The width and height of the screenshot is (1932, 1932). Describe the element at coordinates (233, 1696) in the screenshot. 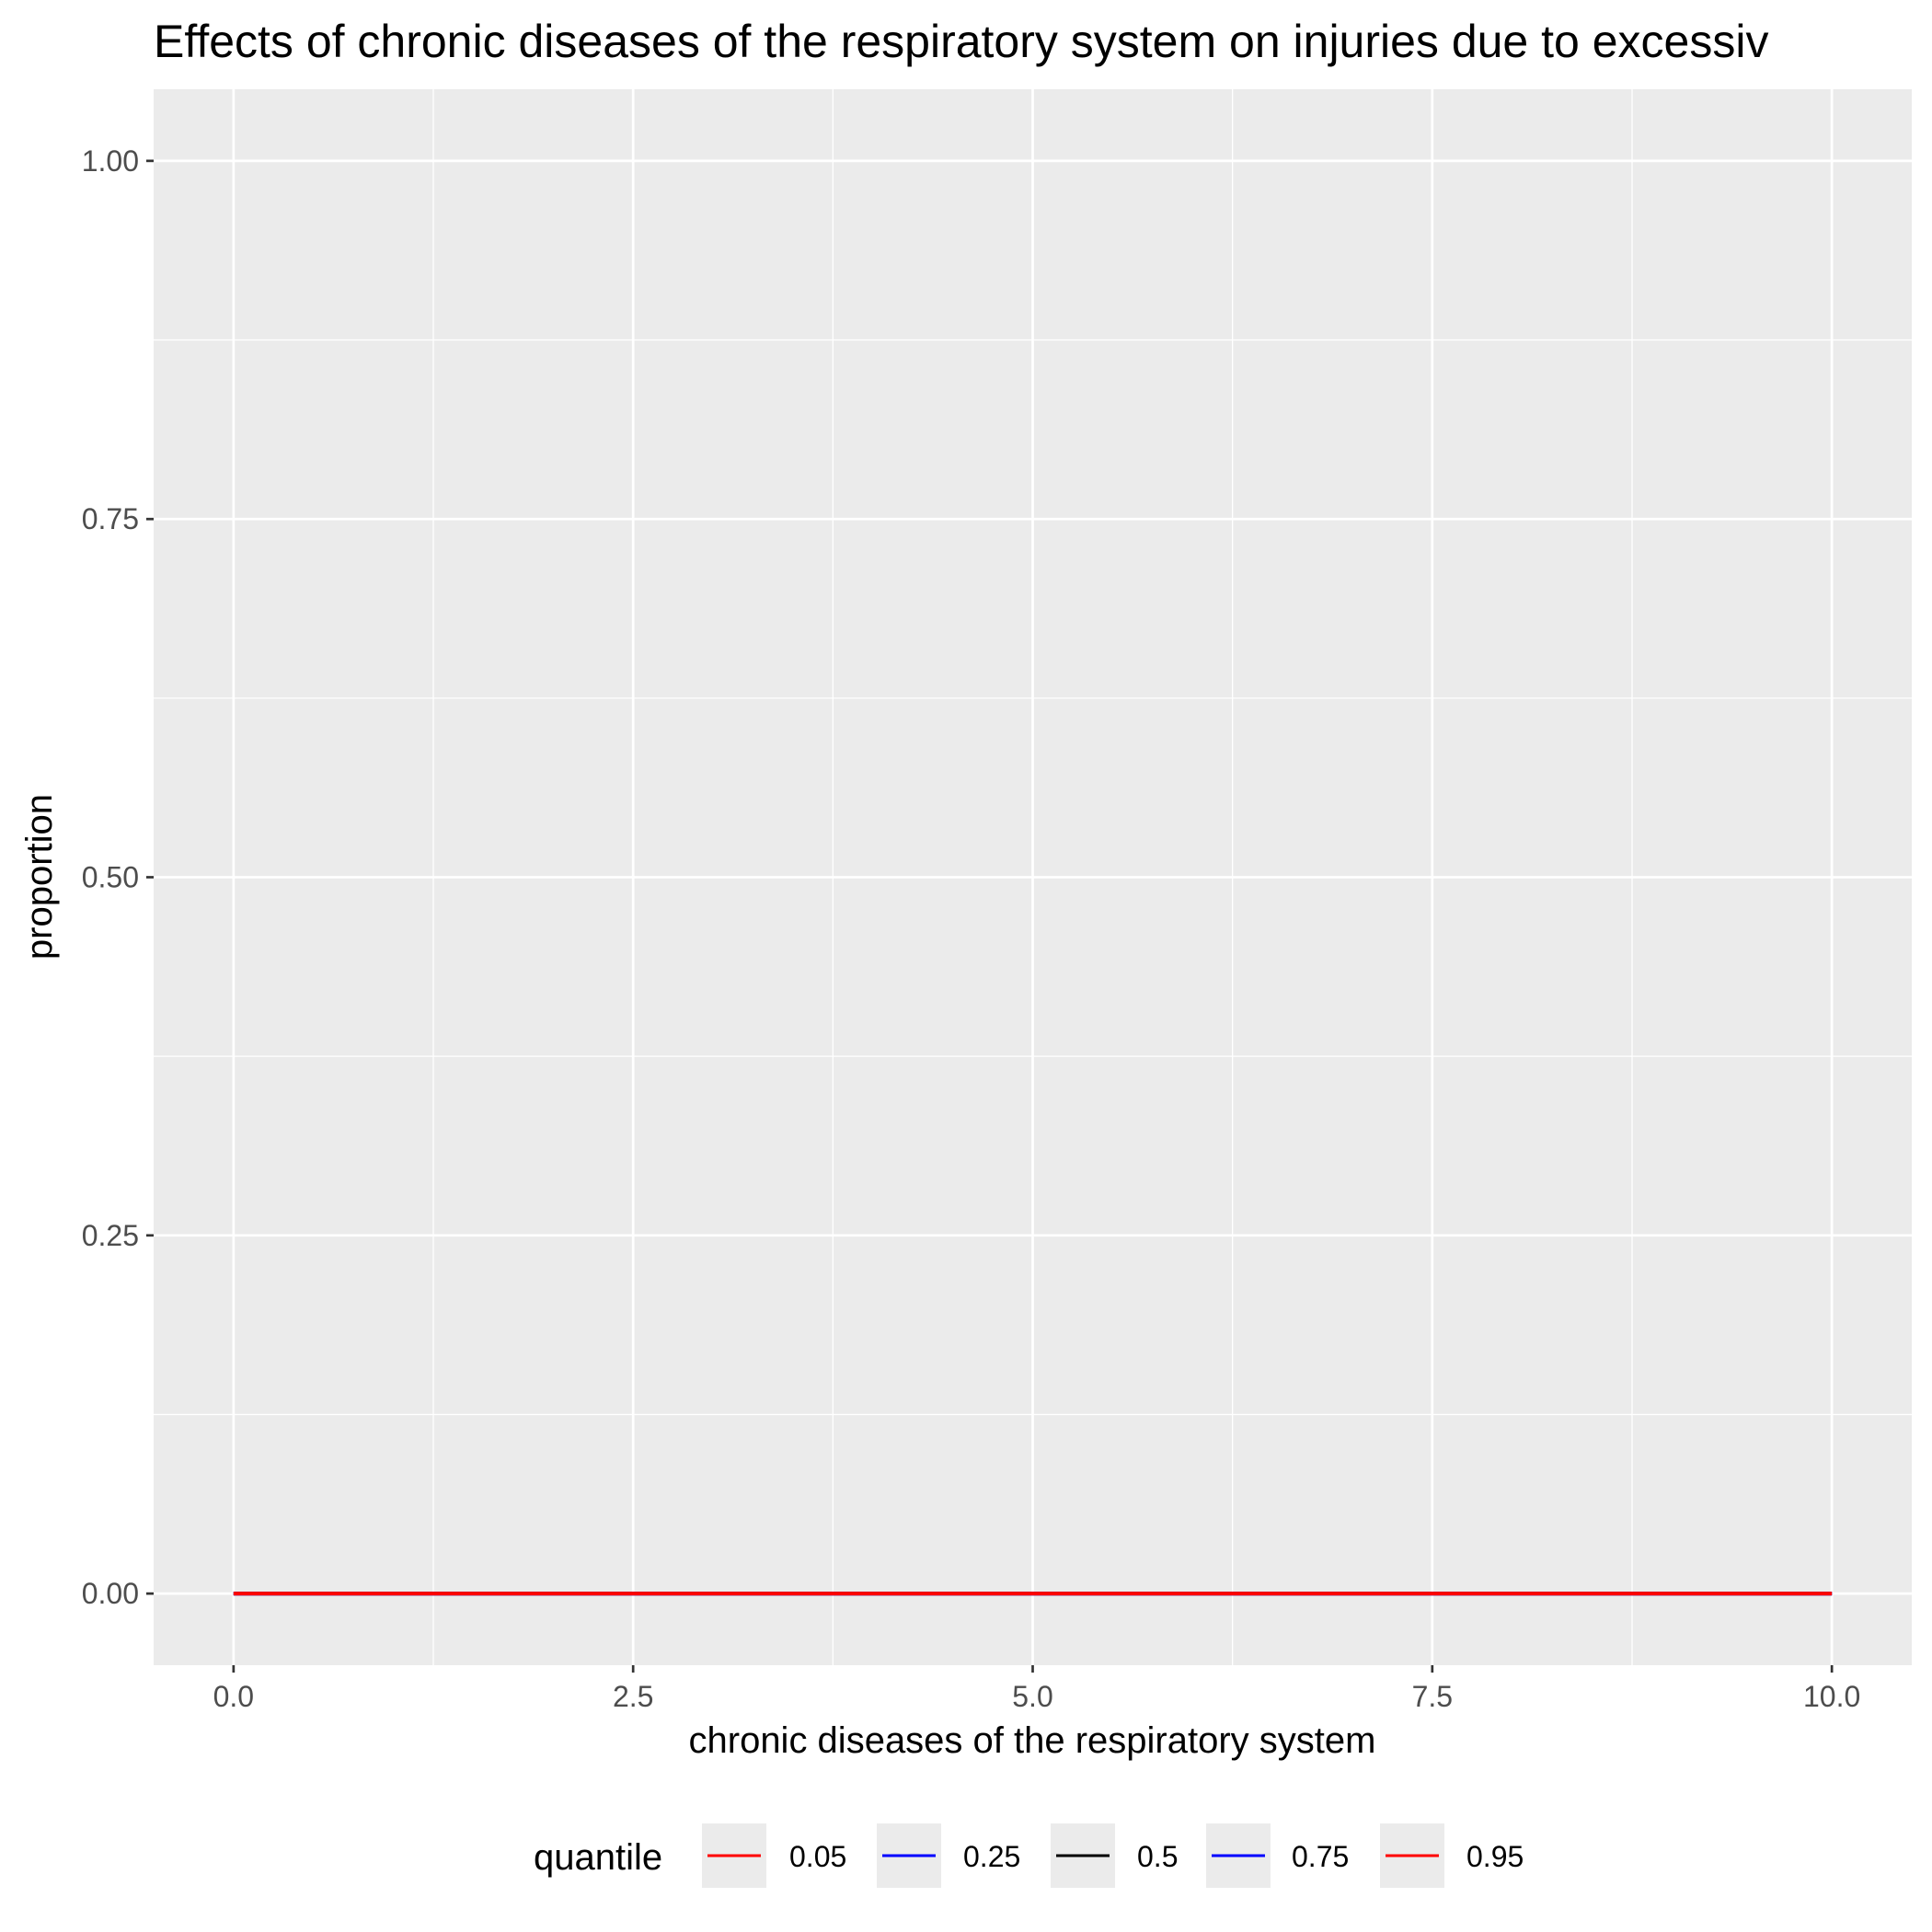

I see `x-tick-label: 0.0` at that location.